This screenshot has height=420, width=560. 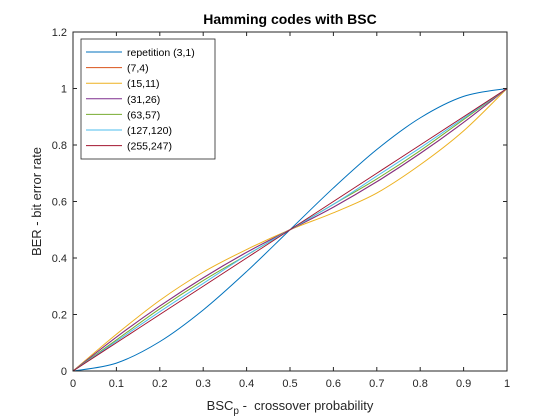 What do you see at coordinates (159, 384) in the screenshot?
I see `x-tick-label: 0.2` at bounding box center [159, 384].